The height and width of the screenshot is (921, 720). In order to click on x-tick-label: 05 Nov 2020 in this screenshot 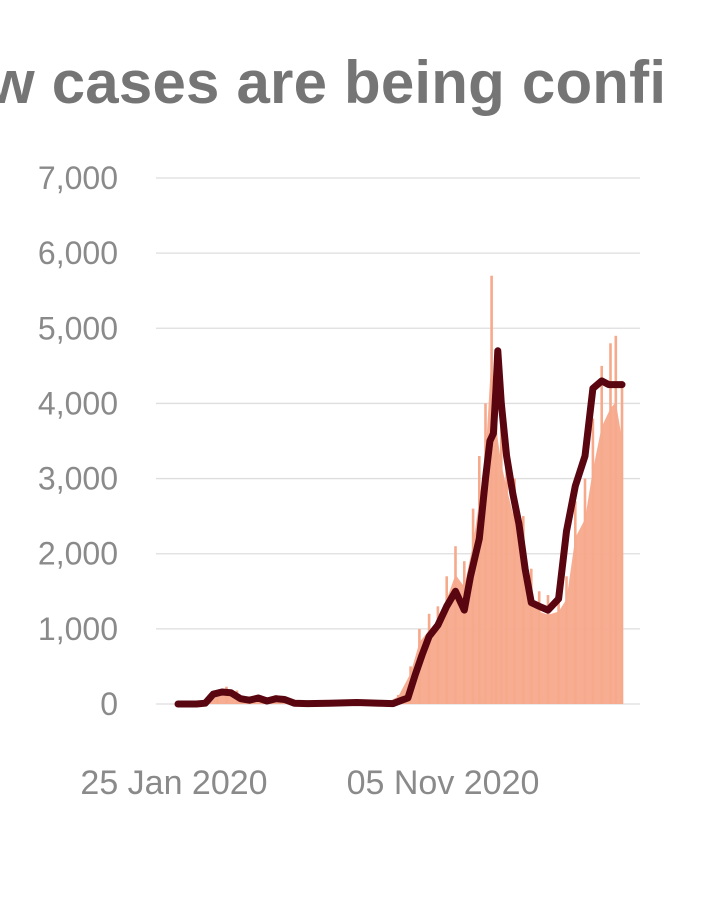, I will do `click(443, 783)`.